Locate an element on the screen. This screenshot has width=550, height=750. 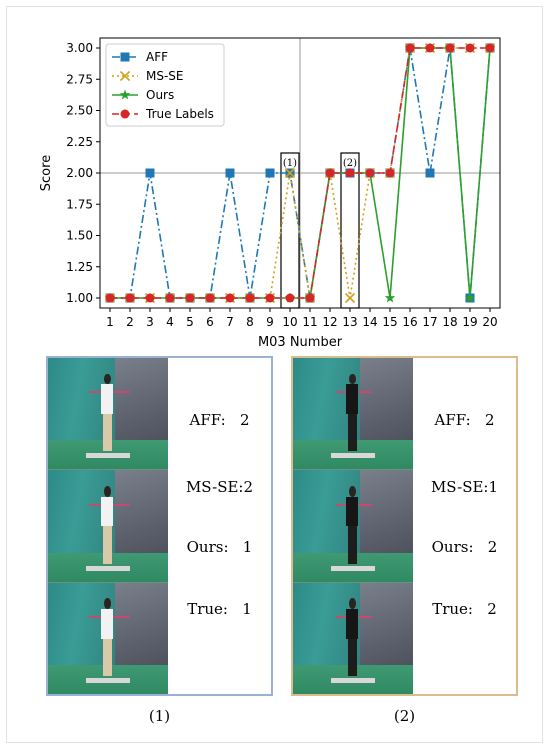
x-tick-label: 4 is located at coordinates (170, 322).